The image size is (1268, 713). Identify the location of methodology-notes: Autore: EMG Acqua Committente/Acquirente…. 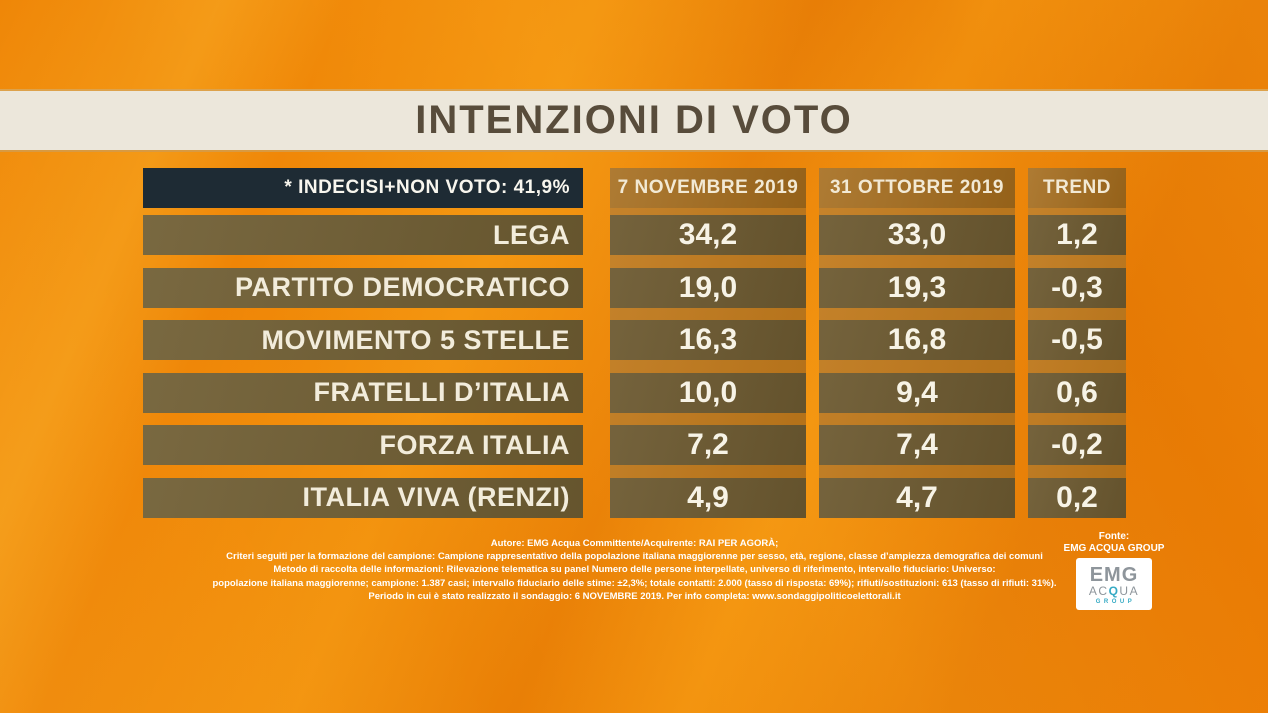
(634, 570).